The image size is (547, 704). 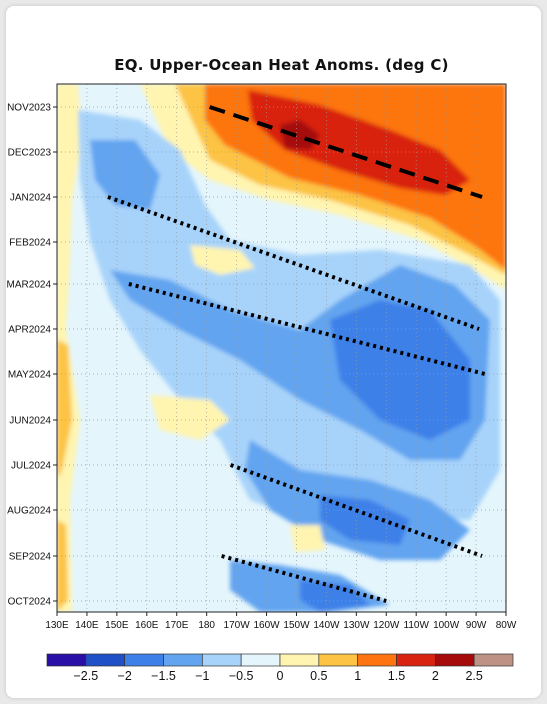 I want to click on x-tick-label: 170E, so click(x=177, y=625).